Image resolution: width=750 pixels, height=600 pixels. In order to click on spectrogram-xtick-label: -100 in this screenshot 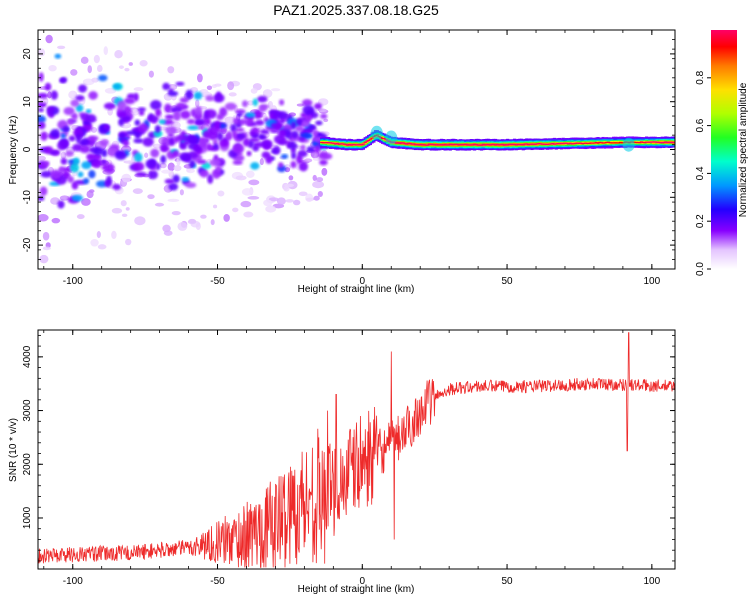, I will do `click(73, 281)`.